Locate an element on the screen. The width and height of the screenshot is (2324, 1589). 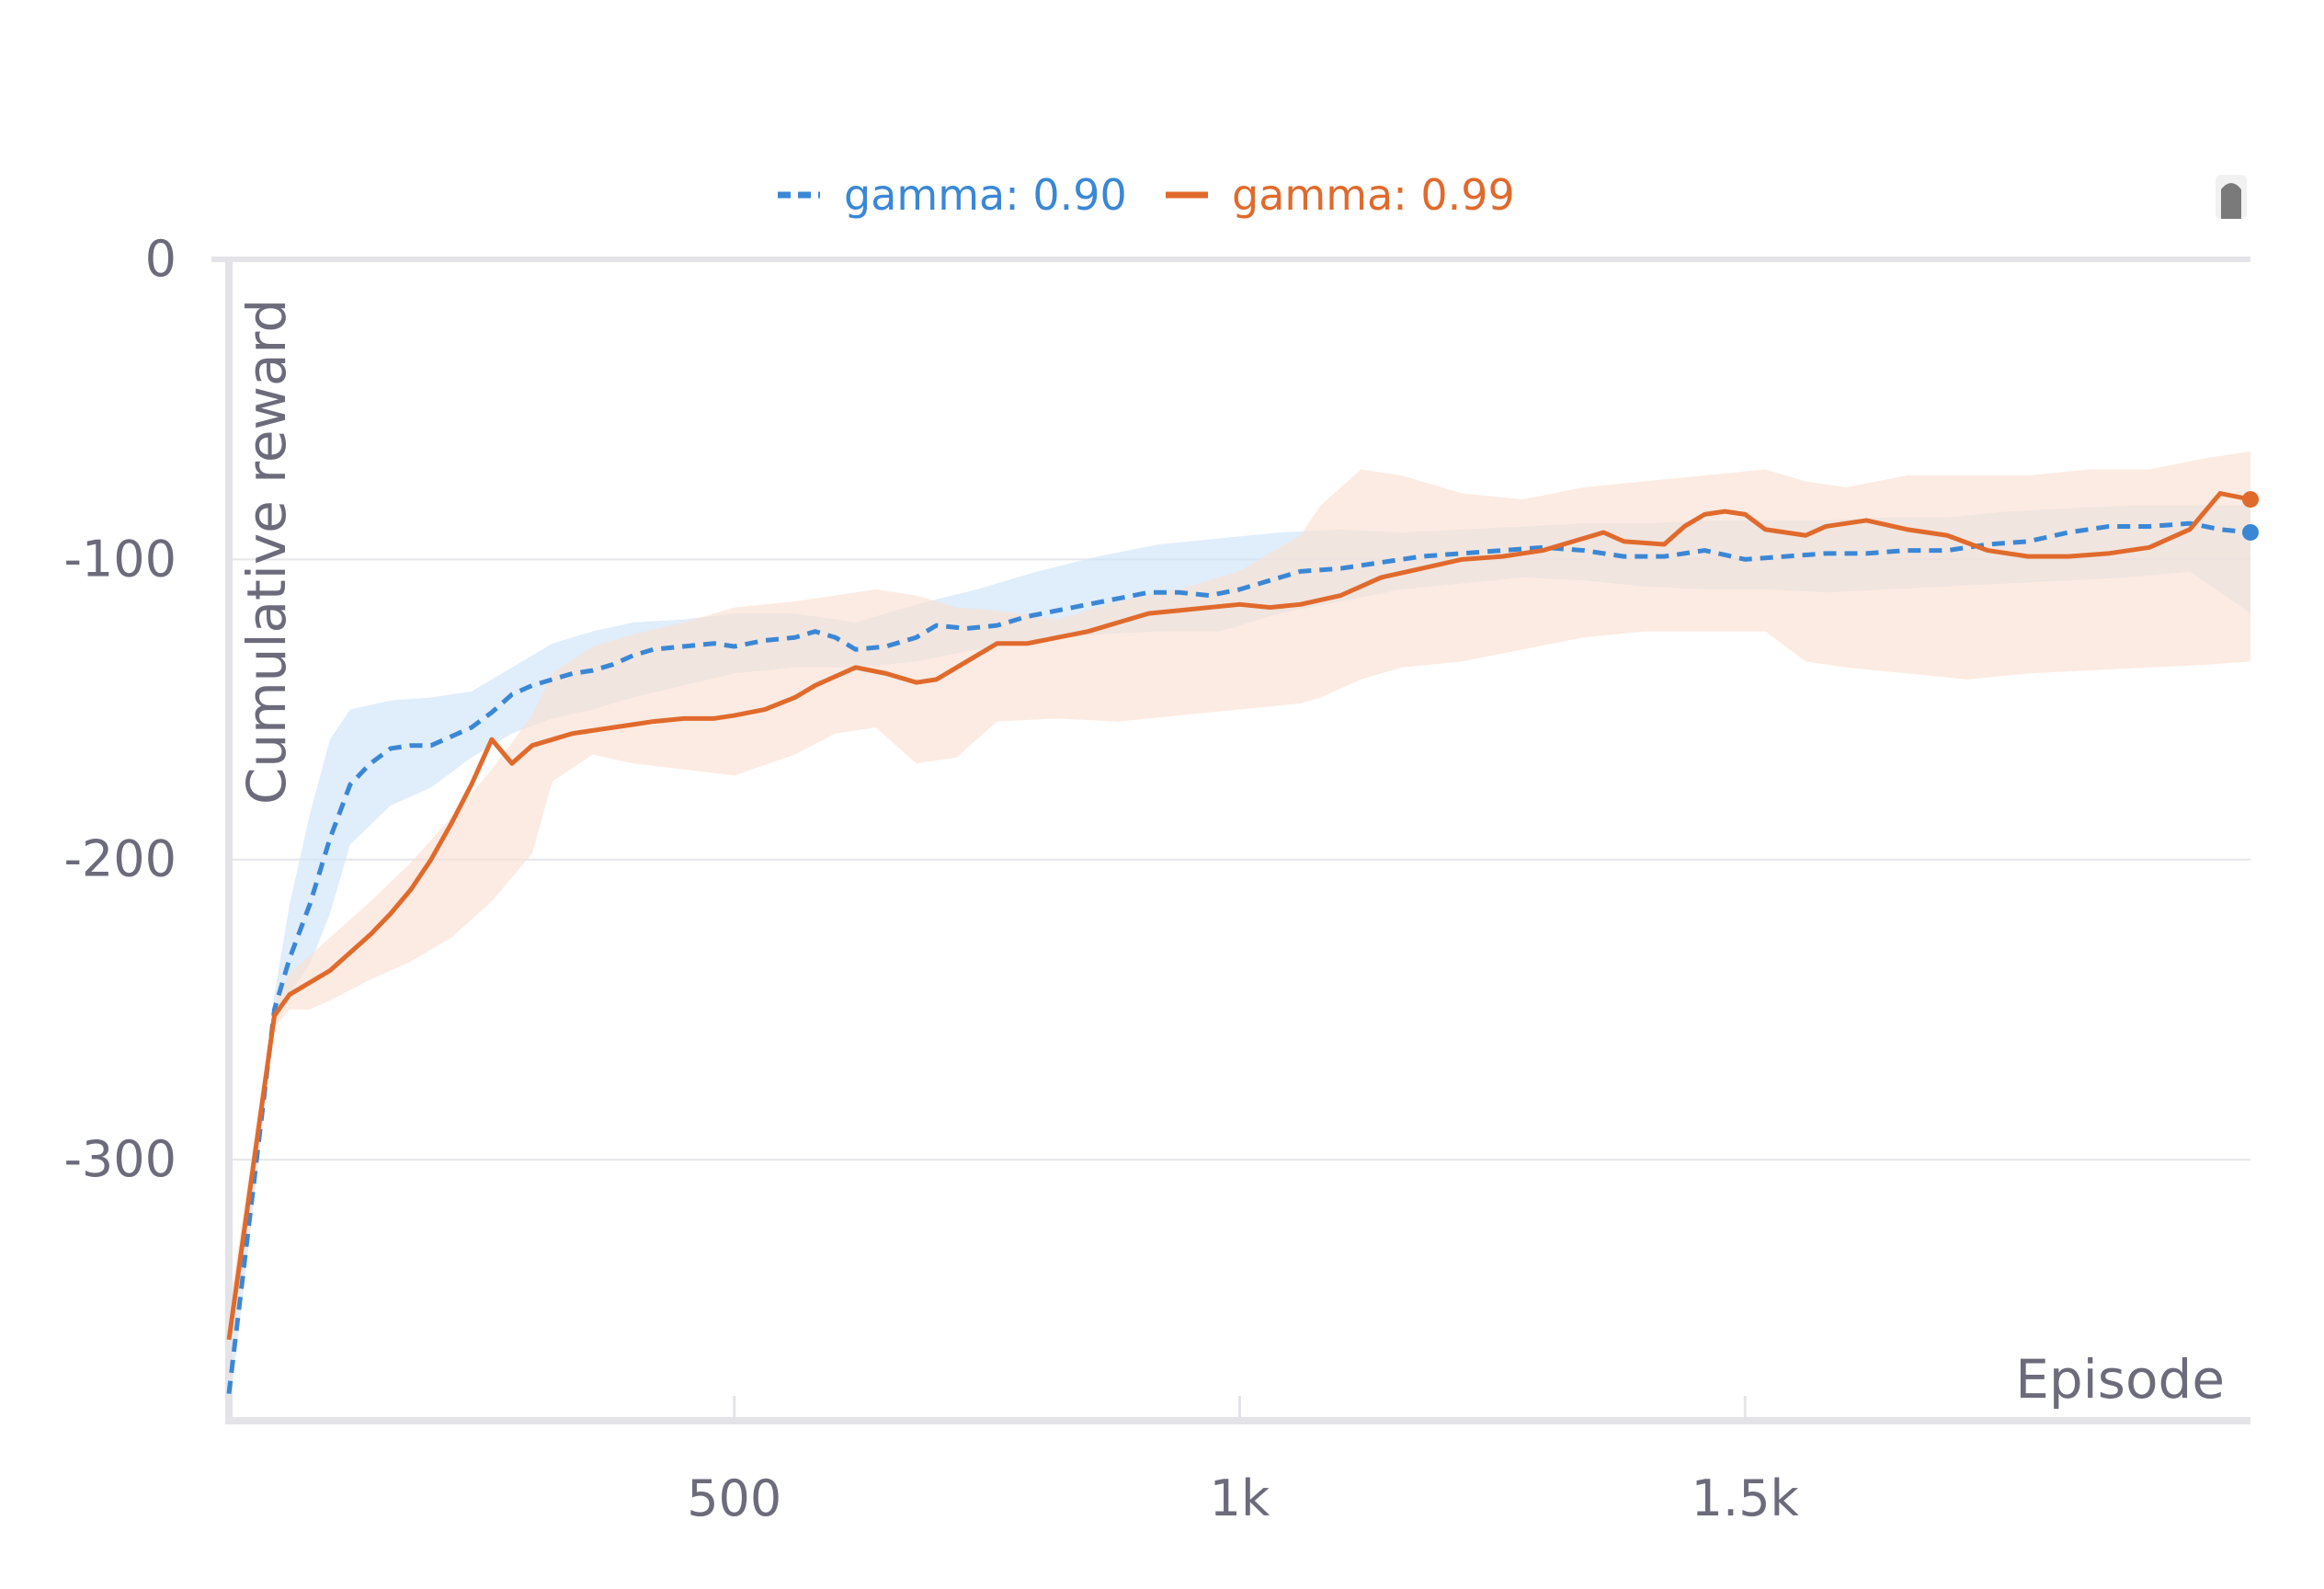
y-axis-title: Cumulative reward is located at coordinates (267, 552).